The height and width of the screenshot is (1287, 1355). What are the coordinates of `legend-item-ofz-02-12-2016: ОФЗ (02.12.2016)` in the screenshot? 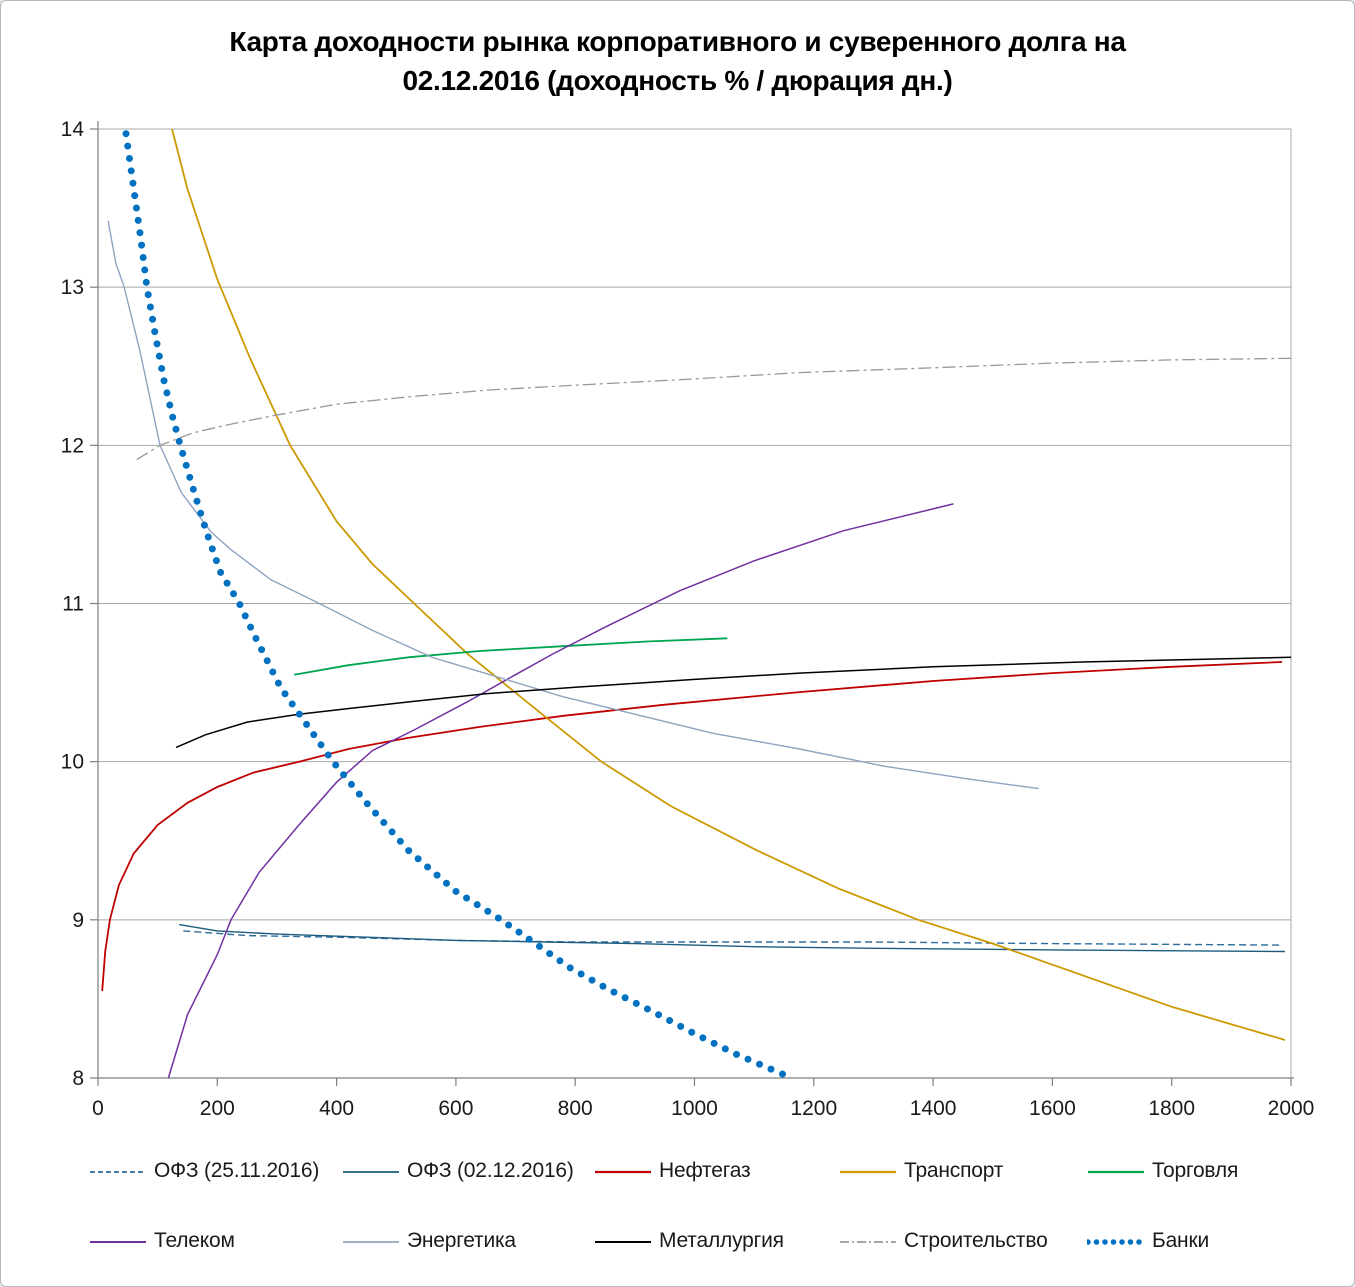 It's located at (458, 1171).